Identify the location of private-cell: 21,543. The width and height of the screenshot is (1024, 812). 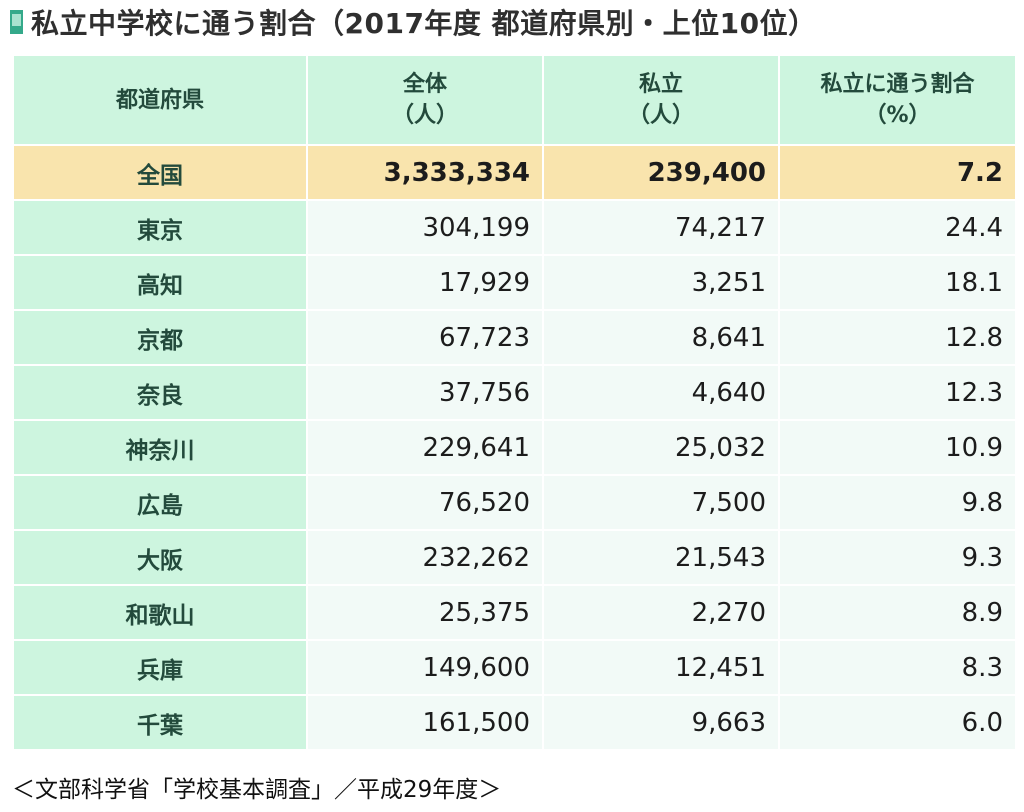
(661, 557).